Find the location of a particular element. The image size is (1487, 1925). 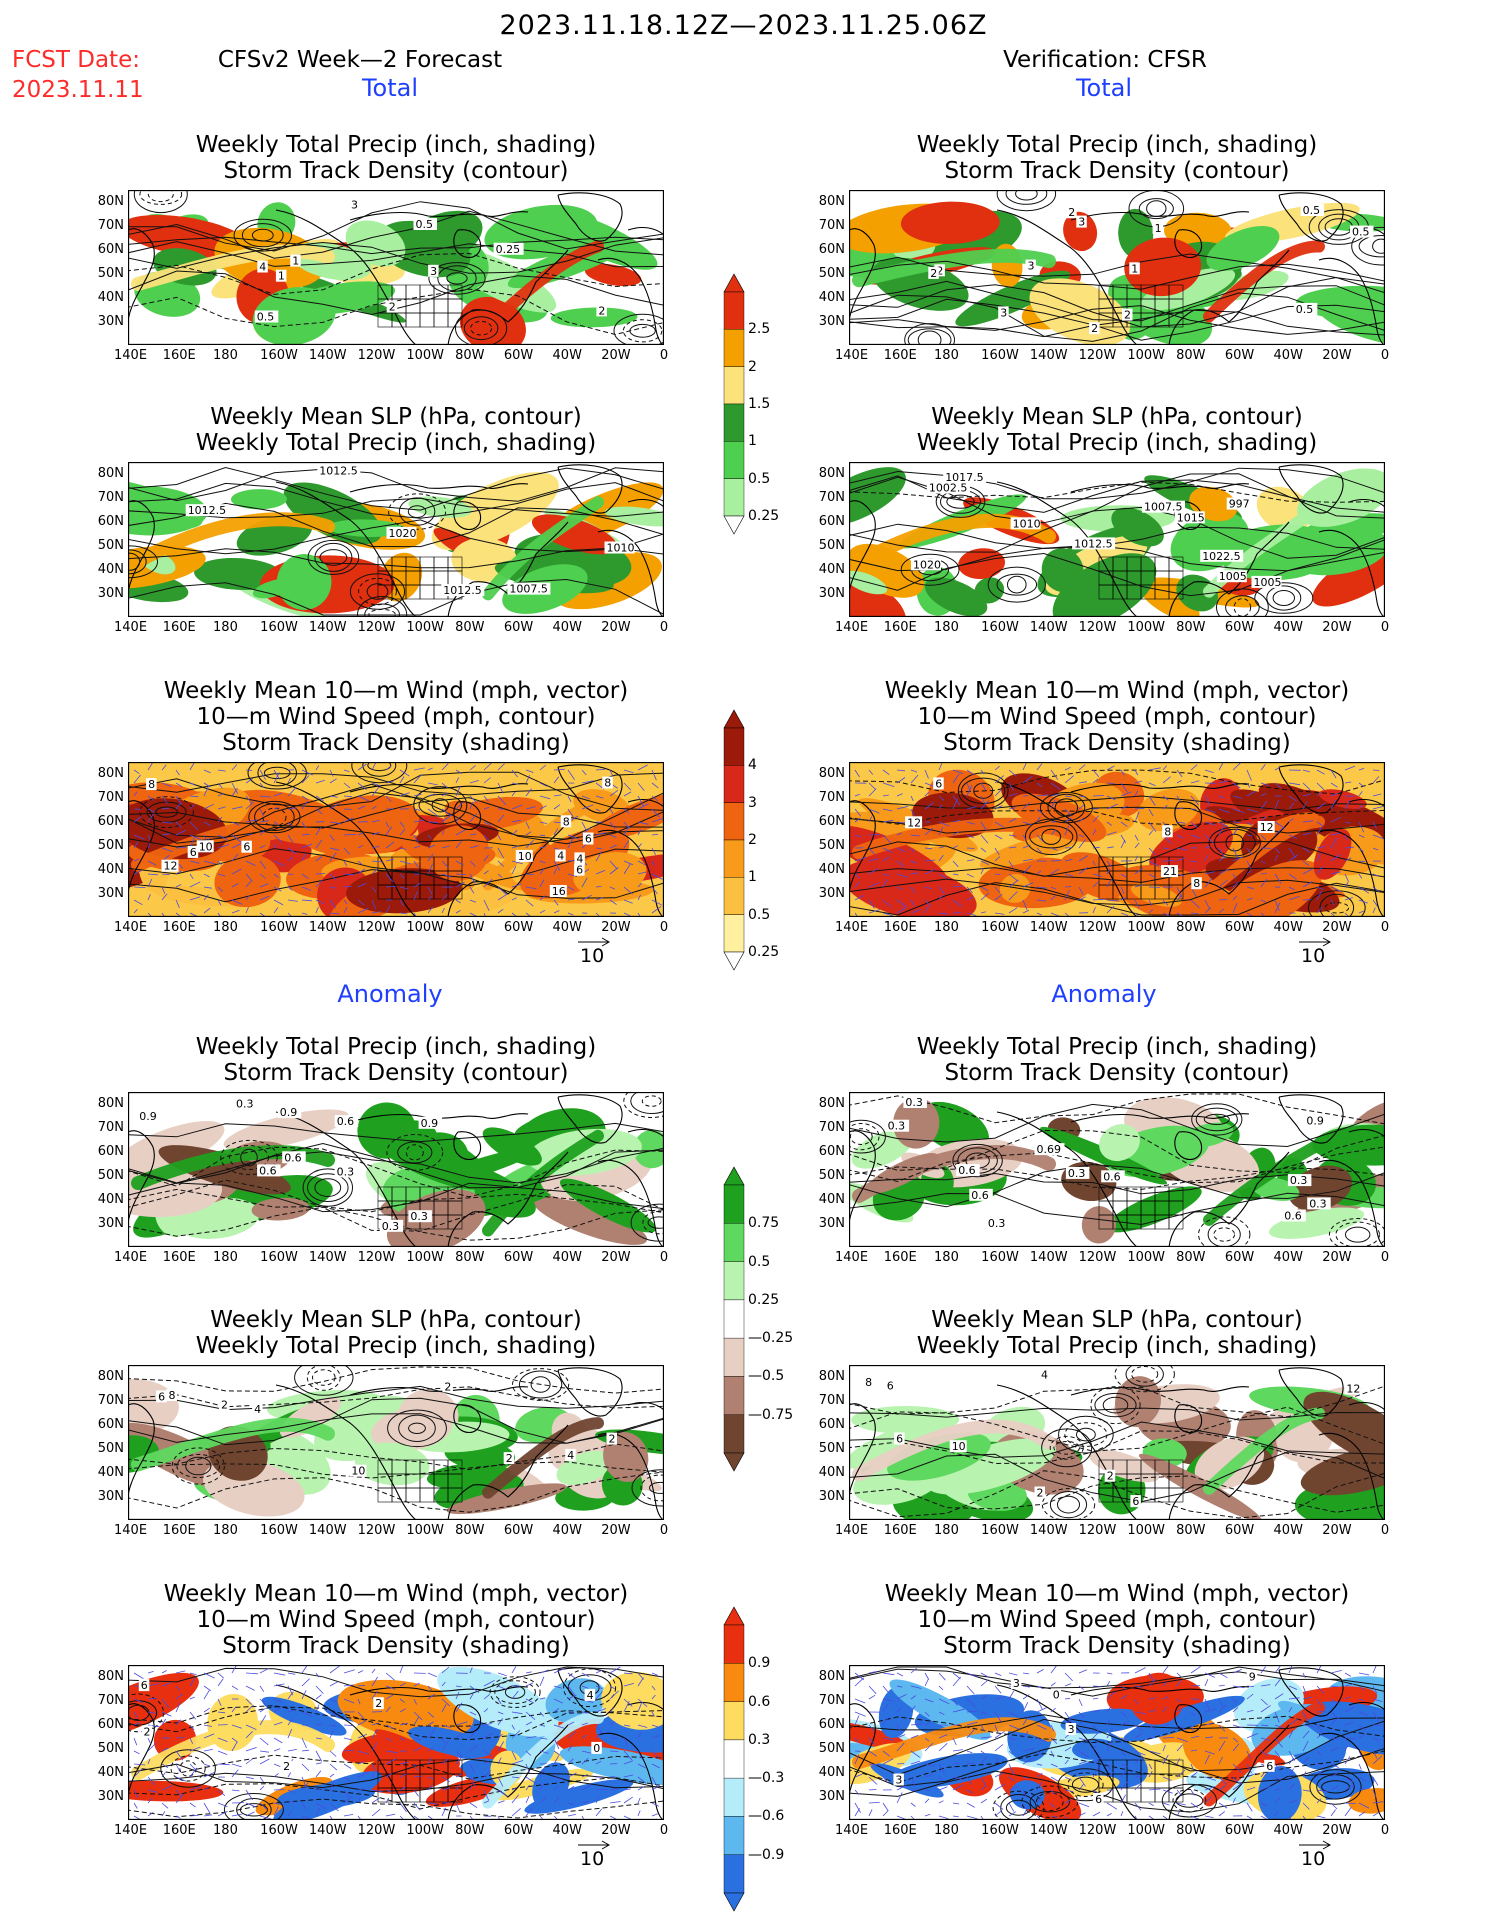

lat-tick-label: 70N is located at coordinates (110, 497).